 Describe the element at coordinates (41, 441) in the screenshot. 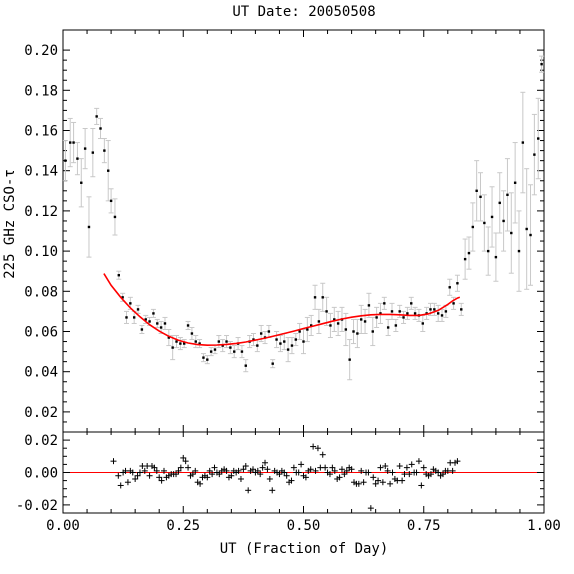

I see `residual-y-tick-label: 0.02` at that location.